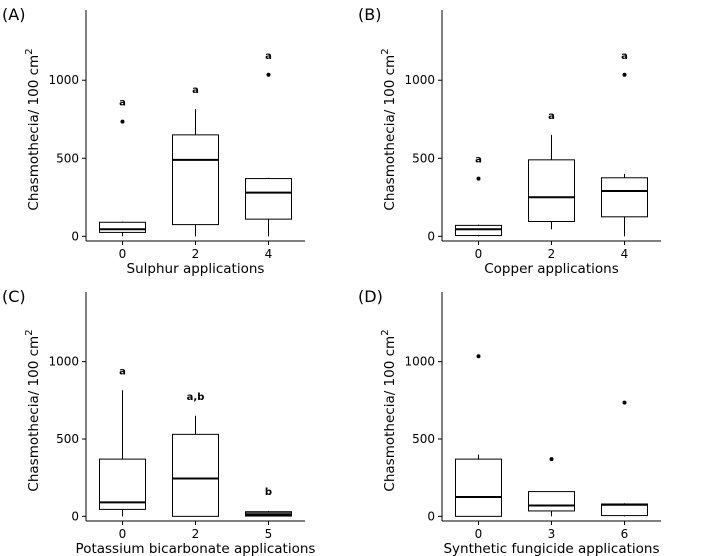  I want to click on x-axis-title: Synthetic fungicide applications, so click(551, 548).